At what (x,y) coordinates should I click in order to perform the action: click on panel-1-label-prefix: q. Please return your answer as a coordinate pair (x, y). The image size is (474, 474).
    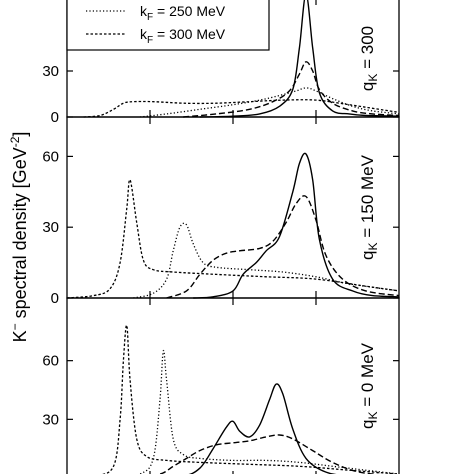
    Looking at the image, I should click on (367, 254).